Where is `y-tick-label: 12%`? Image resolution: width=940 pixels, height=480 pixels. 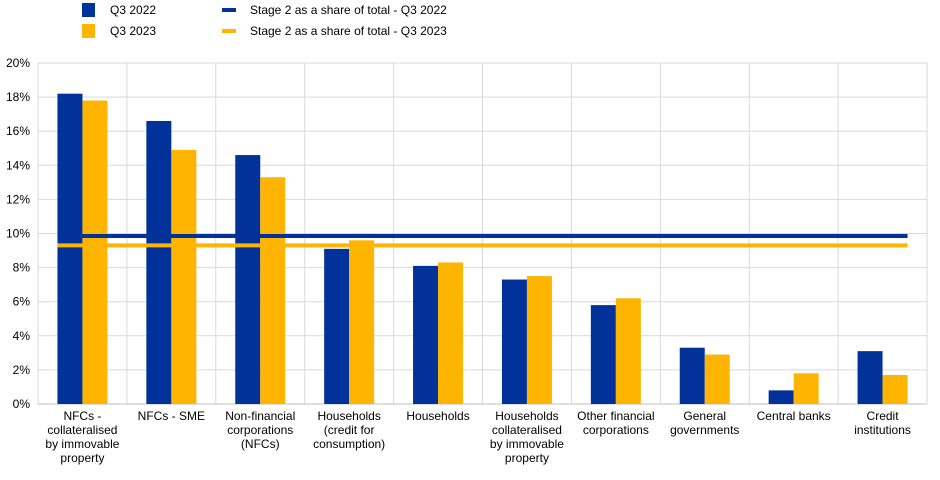
y-tick-label: 12% is located at coordinates (18, 199).